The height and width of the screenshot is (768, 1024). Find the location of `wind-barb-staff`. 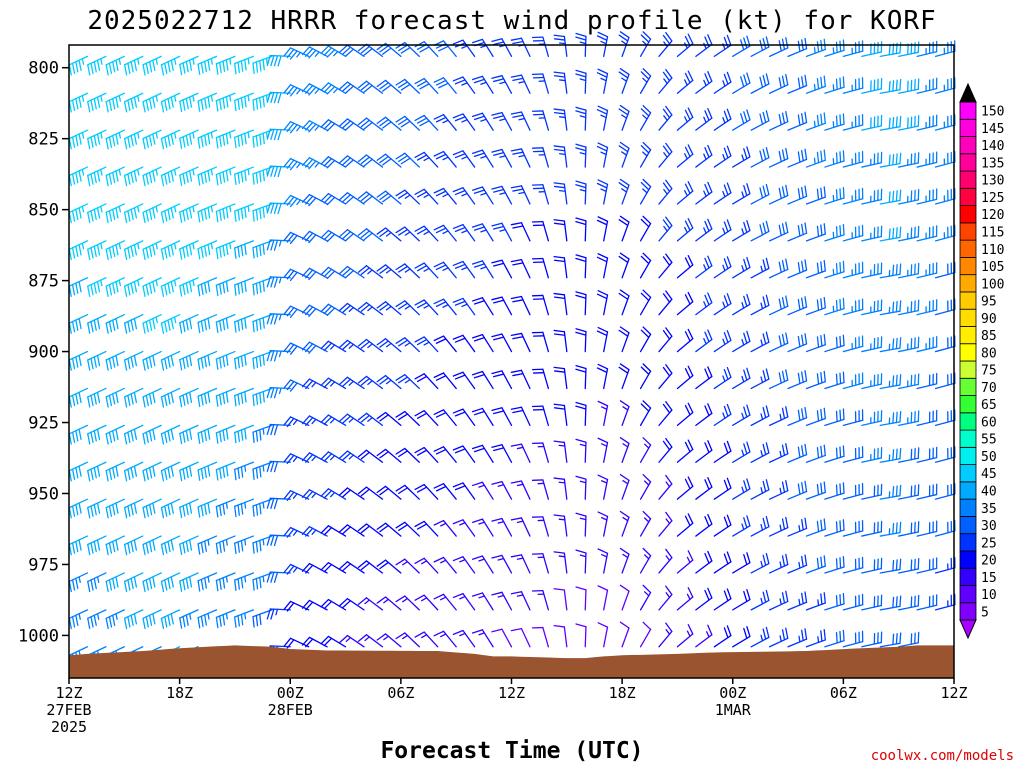

wind-barb-staff is located at coordinates (625, 637).